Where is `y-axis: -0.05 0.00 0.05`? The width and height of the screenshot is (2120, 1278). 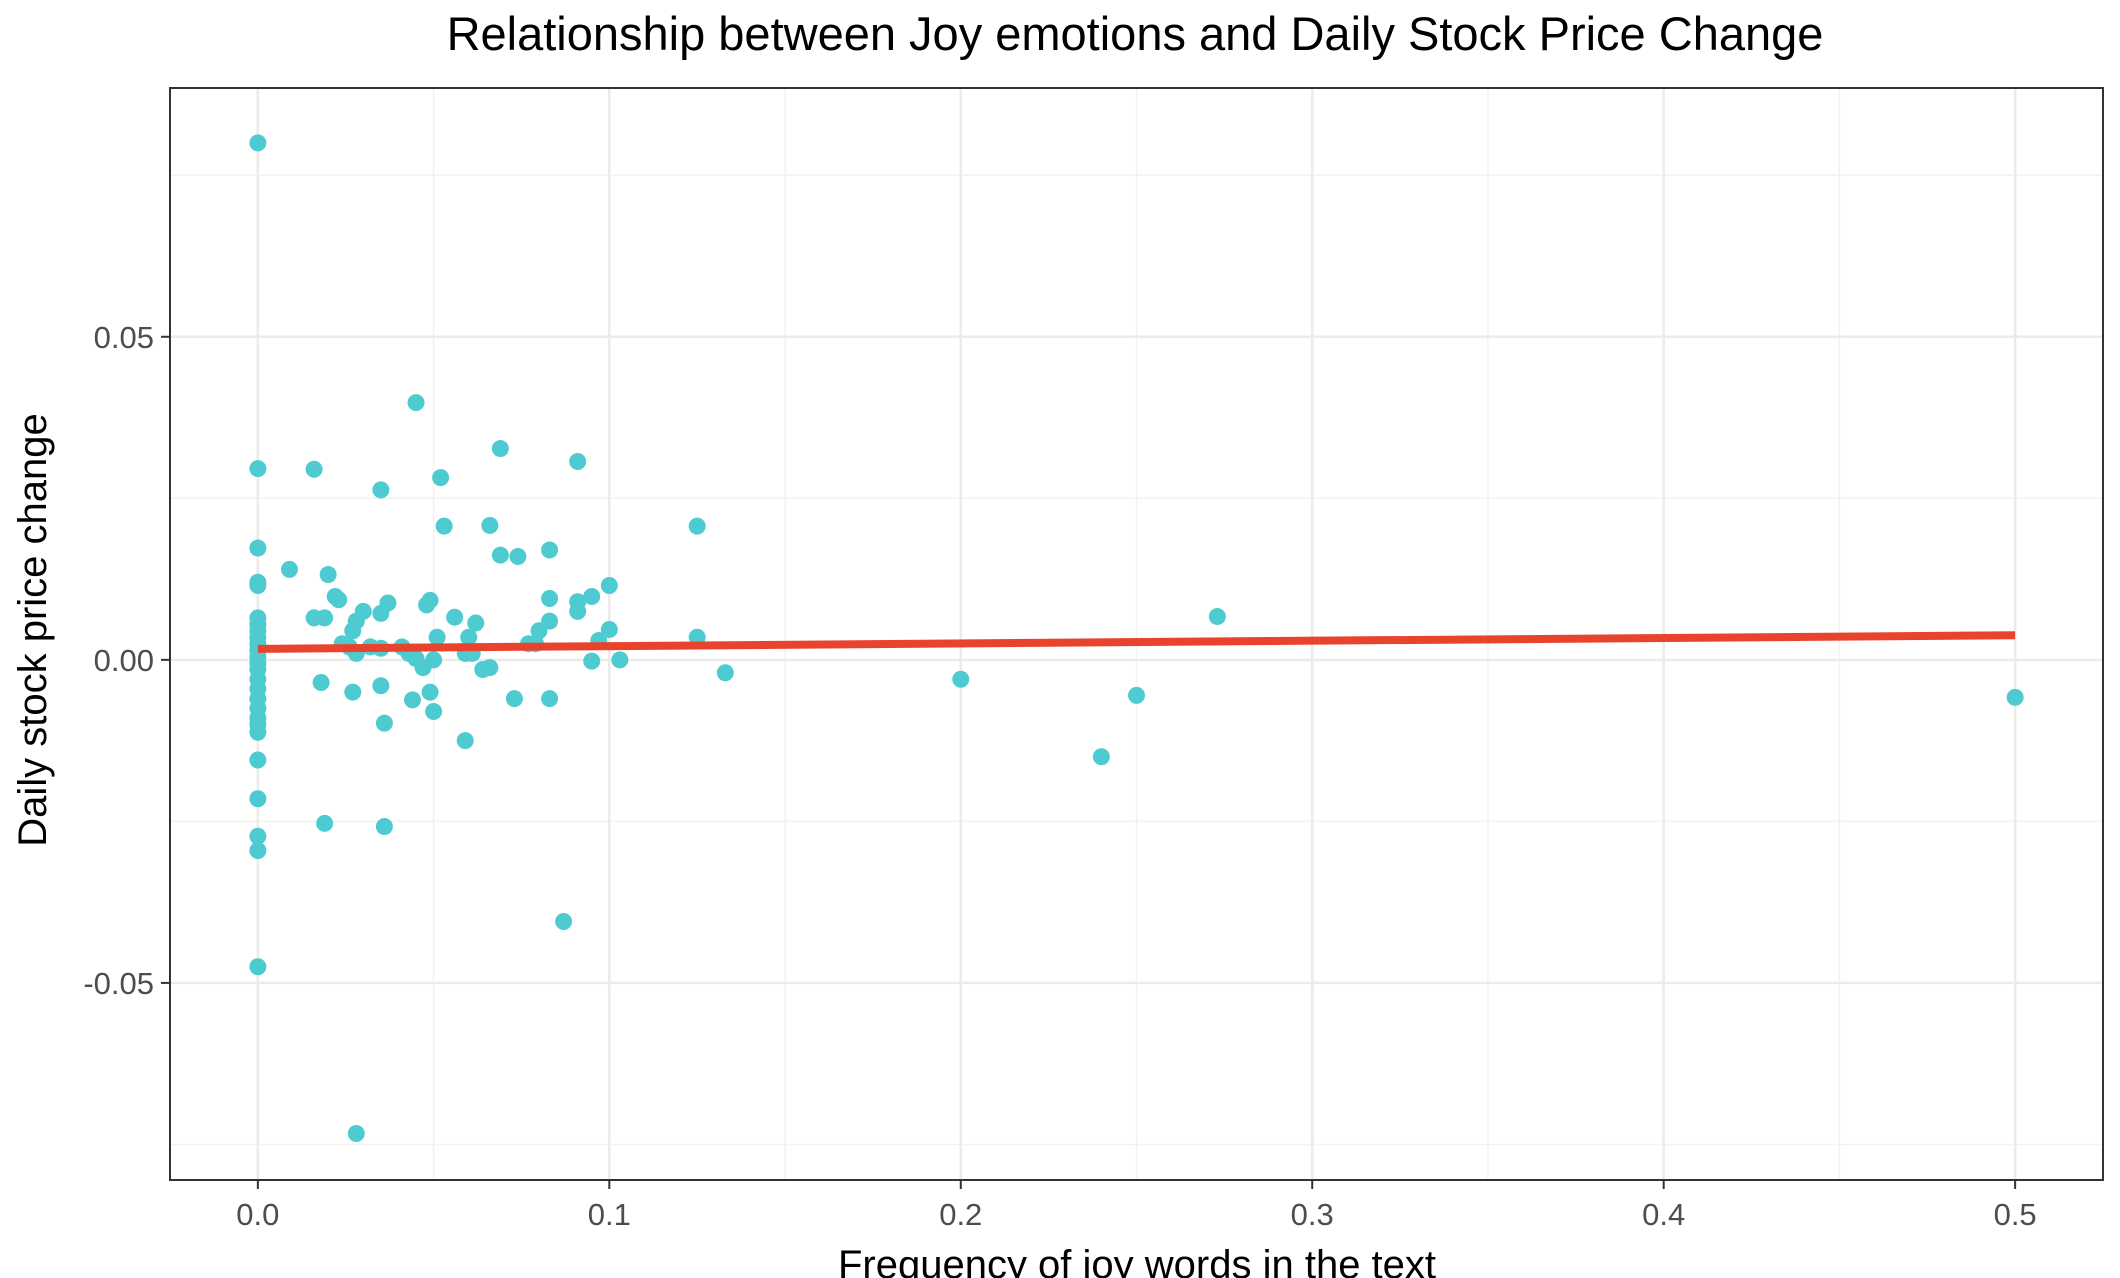
y-axis: -0.05 0.00 0.05 is located at coordinates (126, 660).